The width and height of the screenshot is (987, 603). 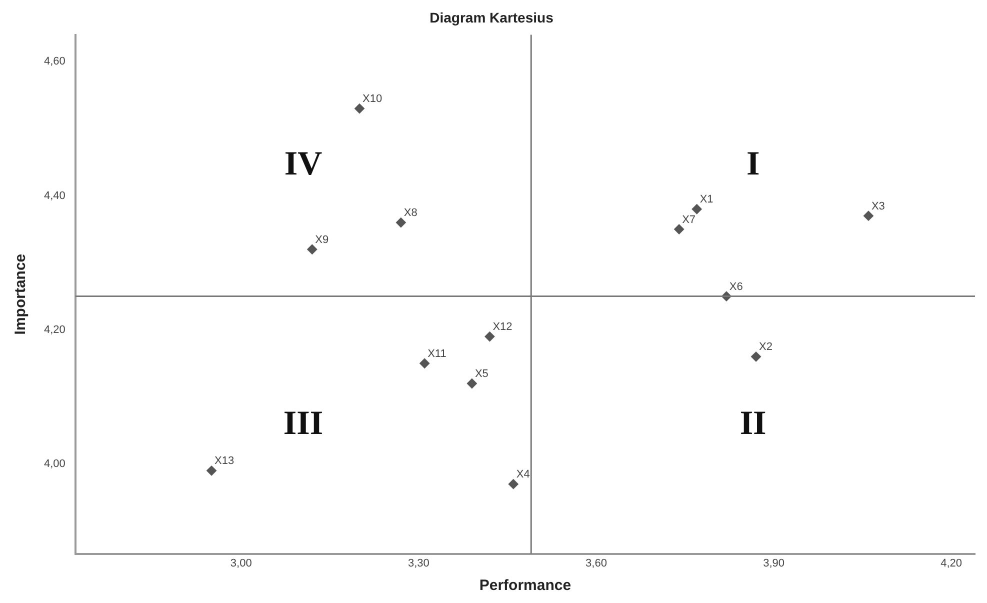 What do you see at coordinates (689, 220) in the screenshot?
I see `series-label: X7` at bounding box center [689, 220].